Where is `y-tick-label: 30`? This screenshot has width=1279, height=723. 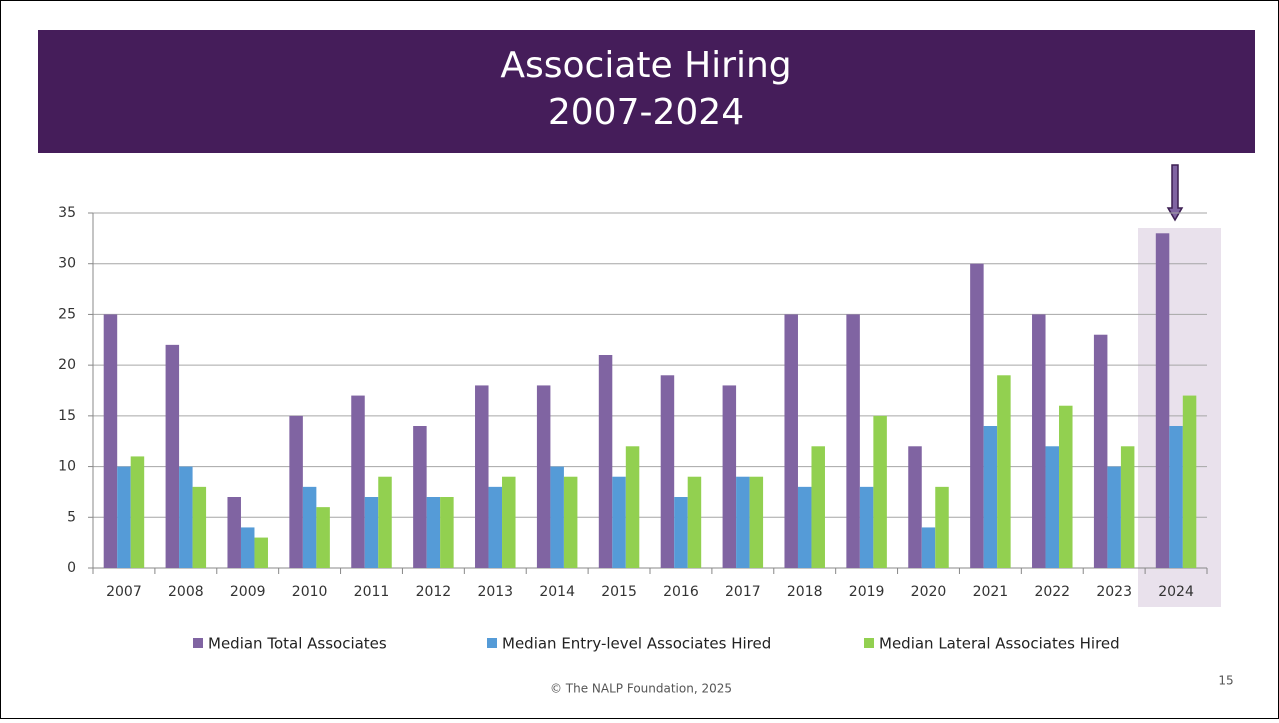
y-tick-label: 30 is located at coordinates (67, 264).